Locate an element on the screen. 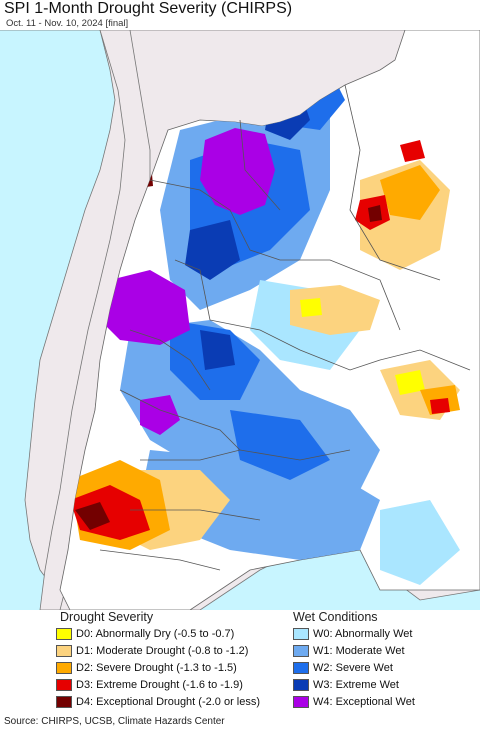 The width and height of the screenshot is (480, 730). wet-legend-item: W3: Extreme Wet is located at coordinates (346, 685).